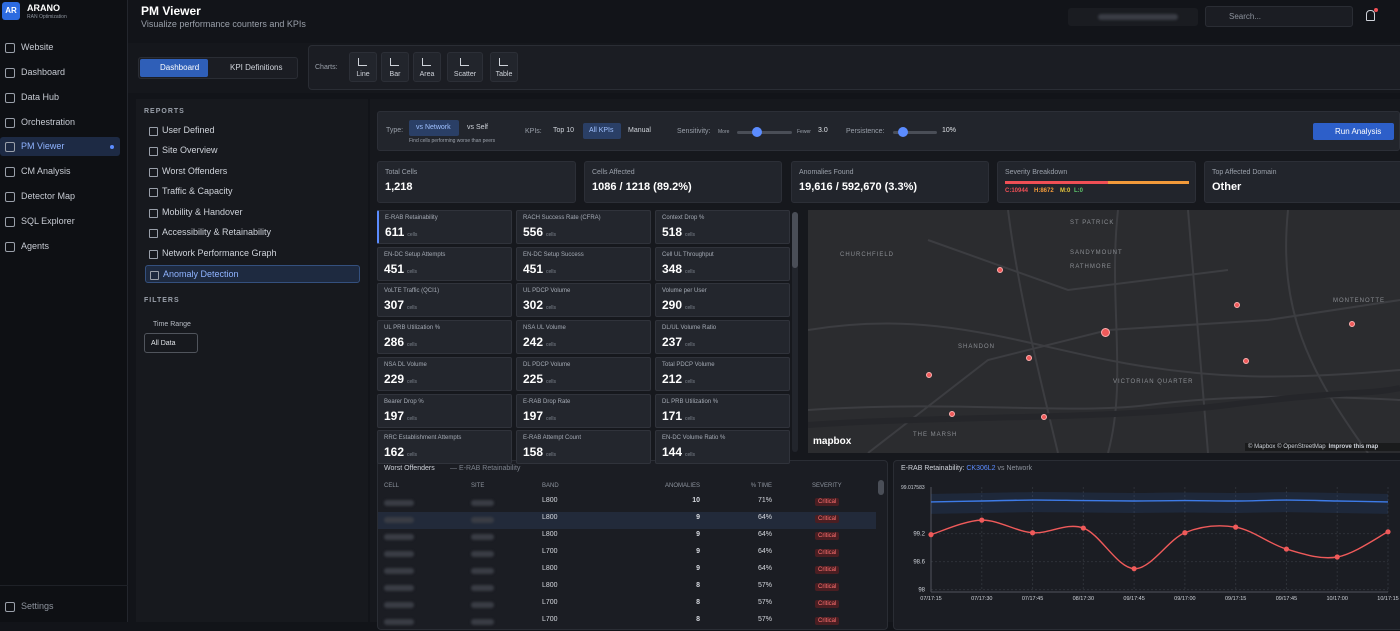 This screenshot has height=631, width=1400. Describe the element at coordinates (795, 240) in the screenshot. I see `scroll-thumb` at that location.